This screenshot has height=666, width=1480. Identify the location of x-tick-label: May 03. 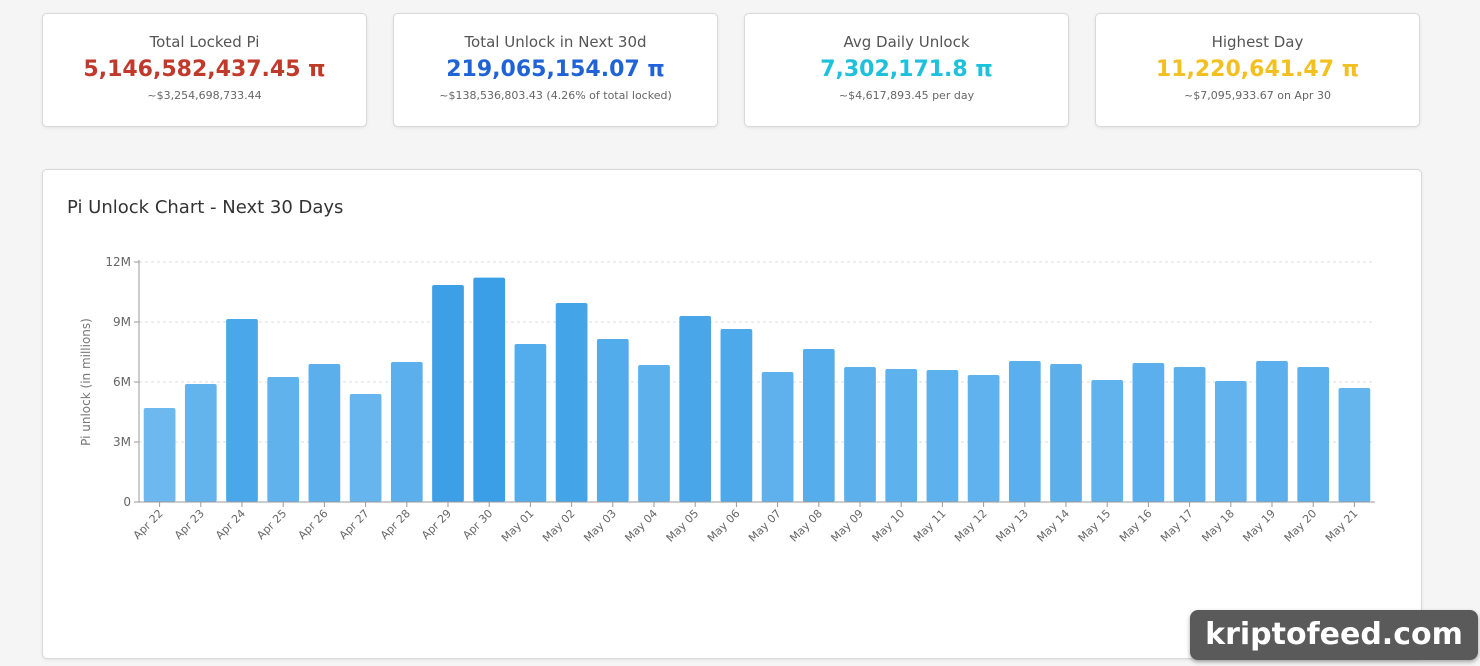
(600, 526).